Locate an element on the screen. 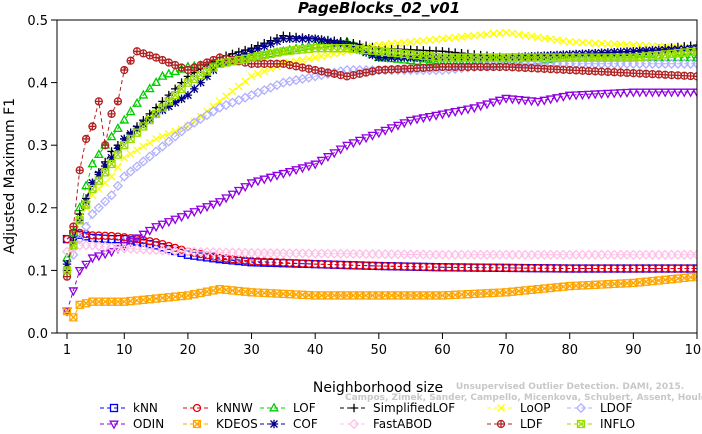 The height and width of the screenshot is (434, 702). legend-marker-SimplifiedLOF is located at coordinates (354, 408).